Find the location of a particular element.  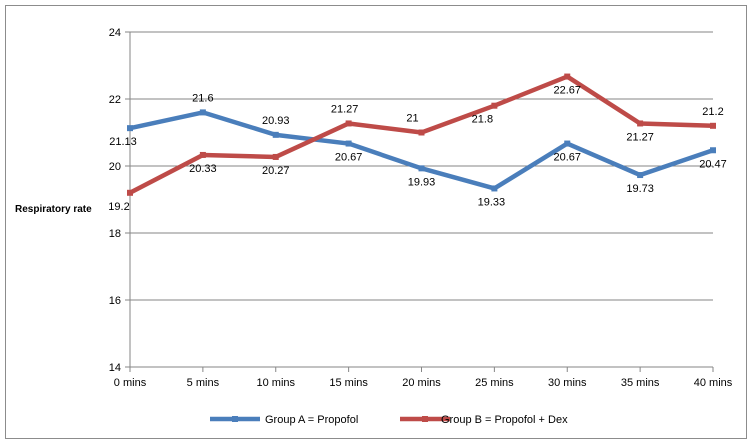

x-tick-label-1: 5 mins is located at coordinates (203, 383).